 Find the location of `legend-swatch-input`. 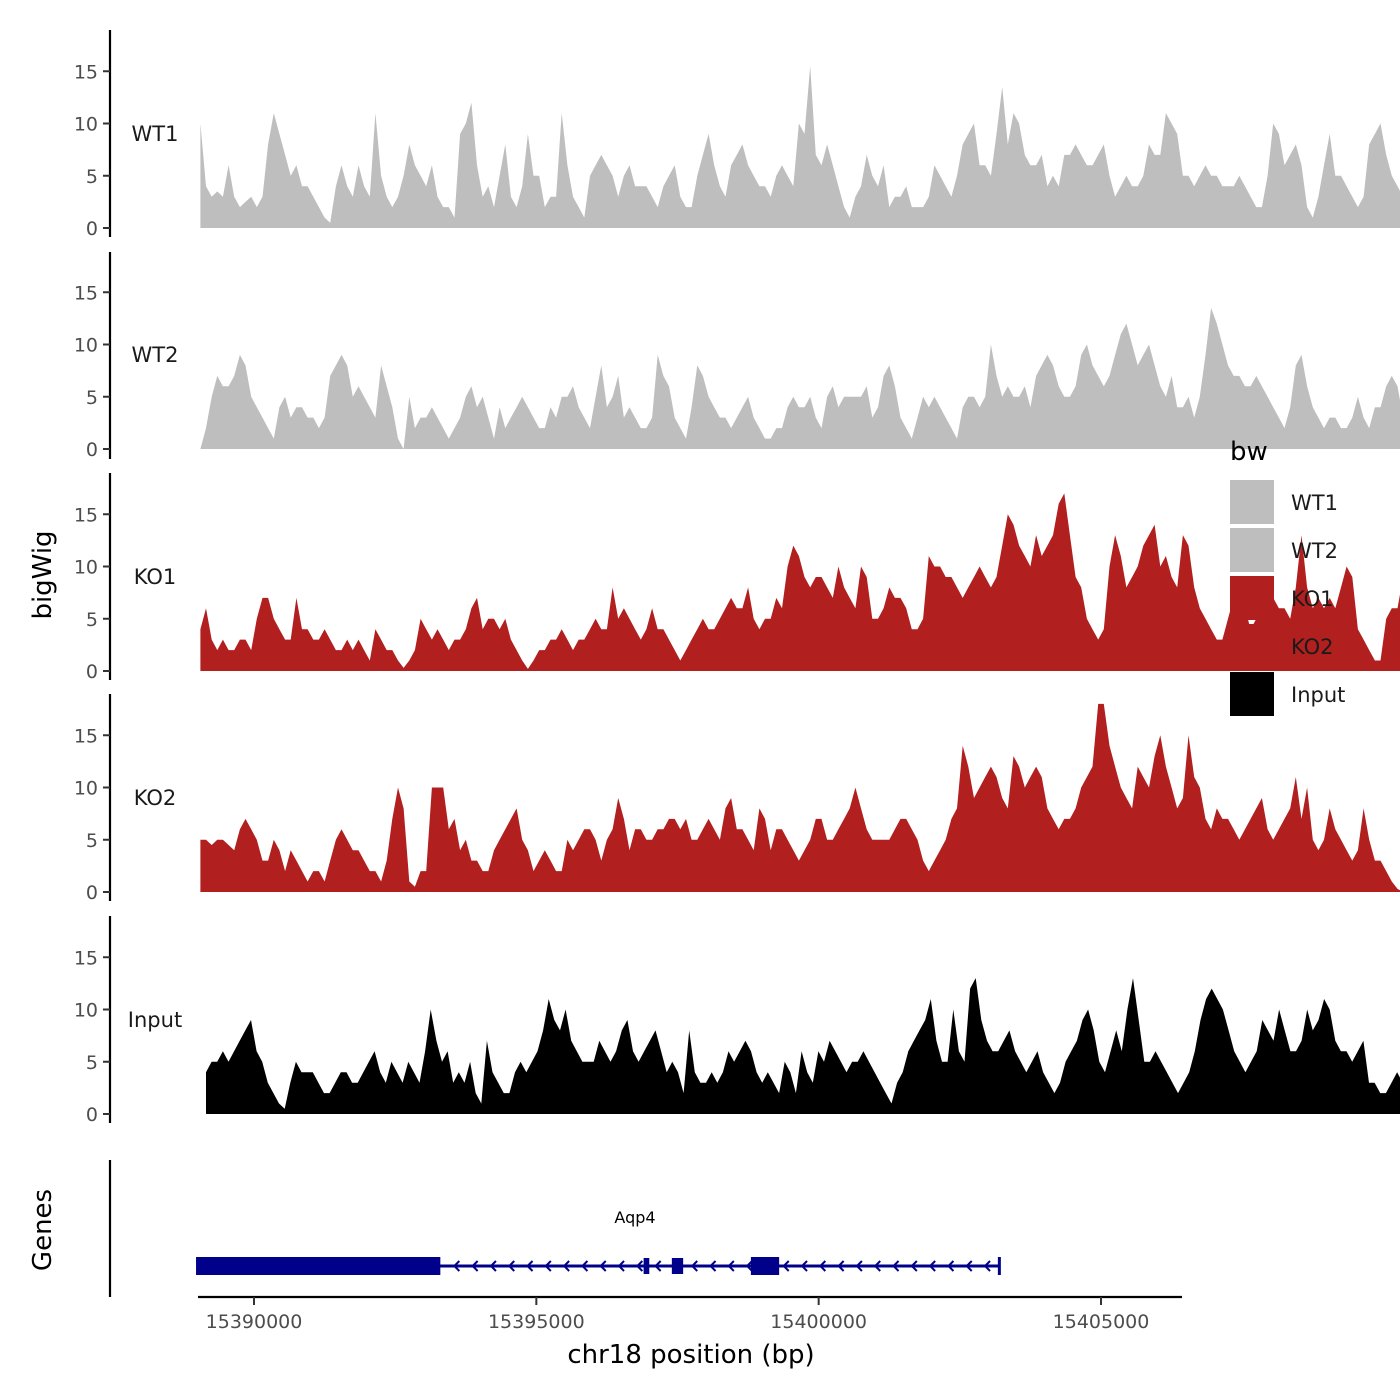

legend-swatch-input is located at coordinates (1252, 694).